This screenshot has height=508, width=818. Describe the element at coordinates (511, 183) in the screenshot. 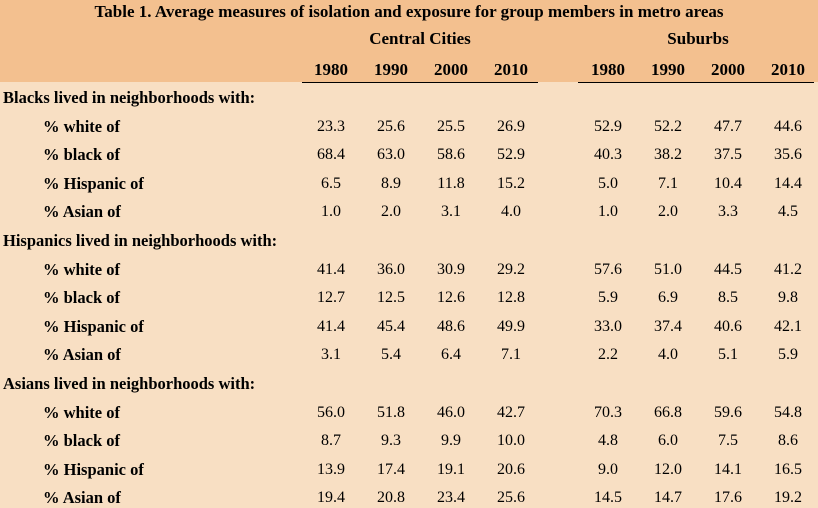

I see `table-cell: 15.2` at that location.